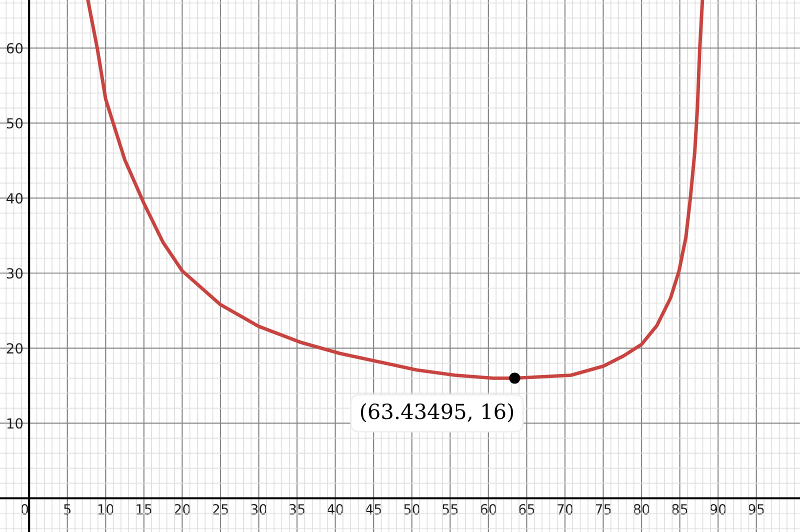 The image size is (800, 532). I want to click on x-tick-label: 45, so click(373, 509).